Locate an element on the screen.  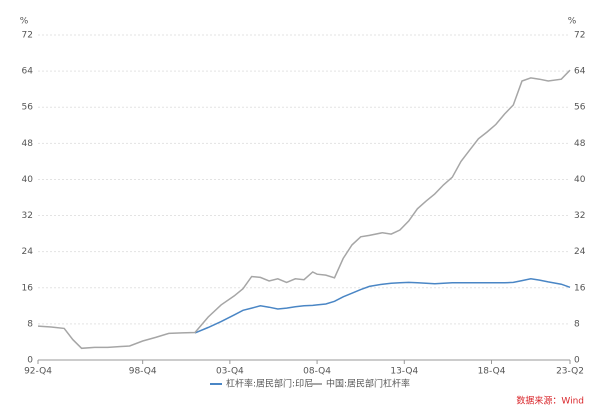
y-tick-label: 0 is located at coordinates (30, 361).